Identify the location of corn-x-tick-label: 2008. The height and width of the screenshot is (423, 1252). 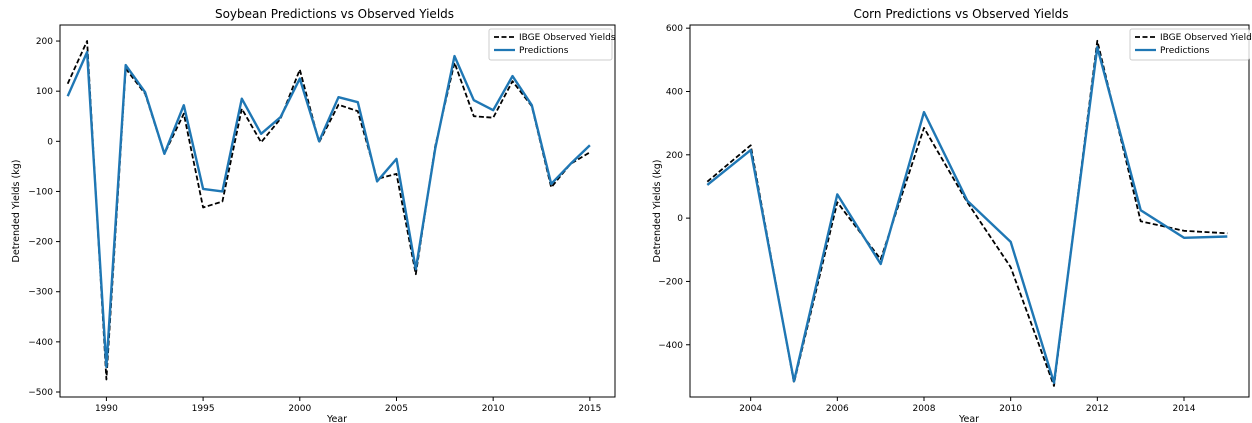
(924, 409).